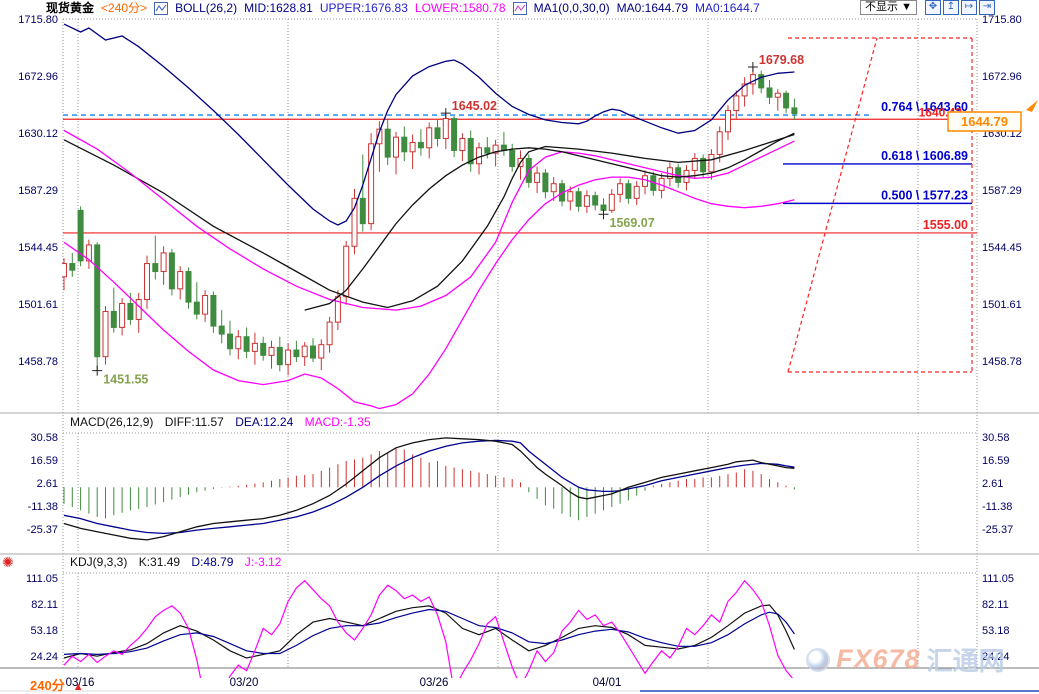 This screenshot has width=1039, height=694. I want to click on display-toggle-dropdown: 不显示 ▼, so click(888, 7).